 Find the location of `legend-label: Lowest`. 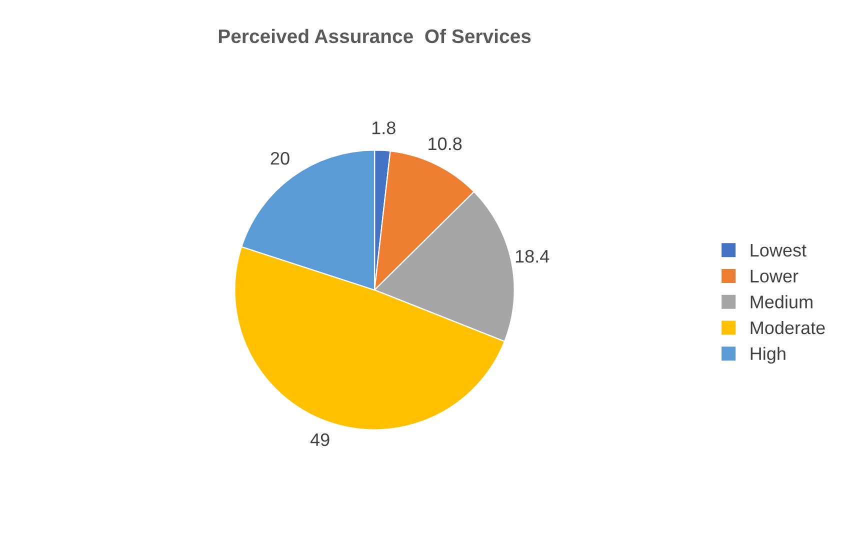

legend-label: Lowest is located at coordinates (778, 250).